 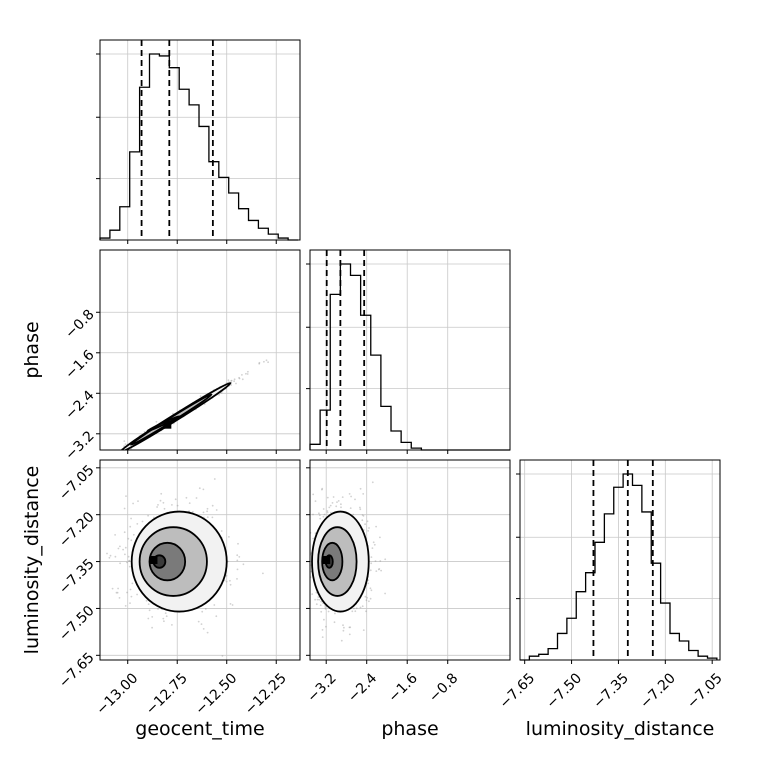 What do you see at coordinates (167, 694) in the screenshot?
I see `tick-label-geocent_time: −12.75` at bounding box center [167, 694].